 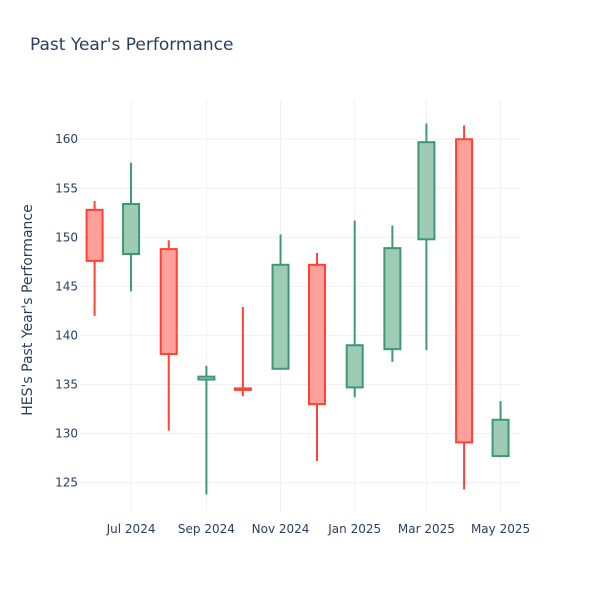 What do you see at coordinates (66, 483) in the screenshot?
I see `y-tick-label: 125` at bounding box center [66, 483].